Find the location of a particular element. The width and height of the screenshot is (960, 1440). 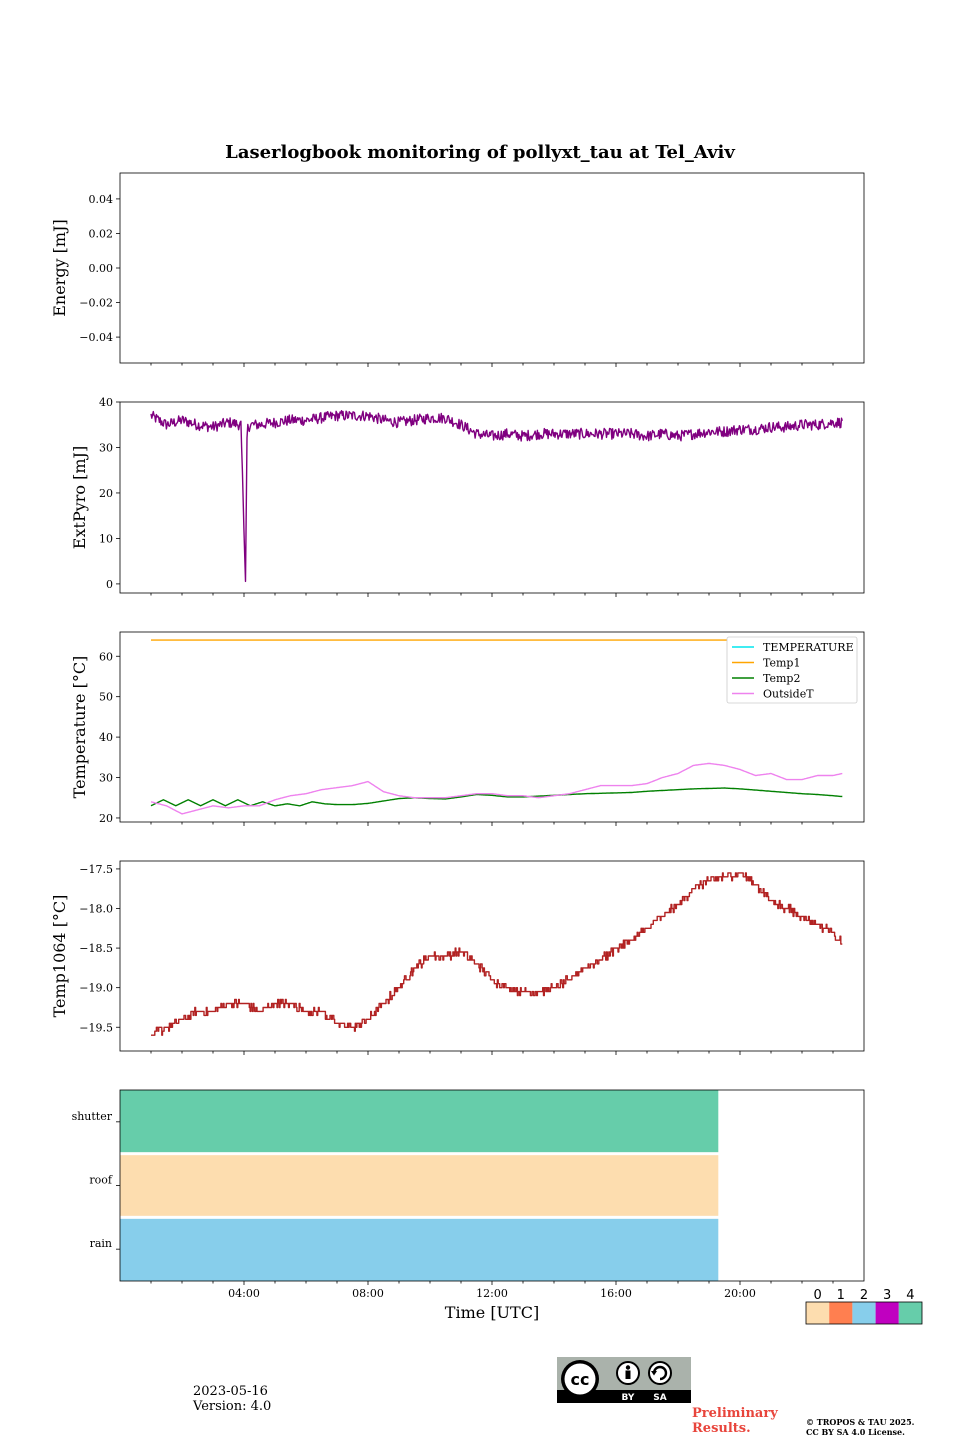

footer-date: 2023-05-16 is located at coordinates (230, 1391).